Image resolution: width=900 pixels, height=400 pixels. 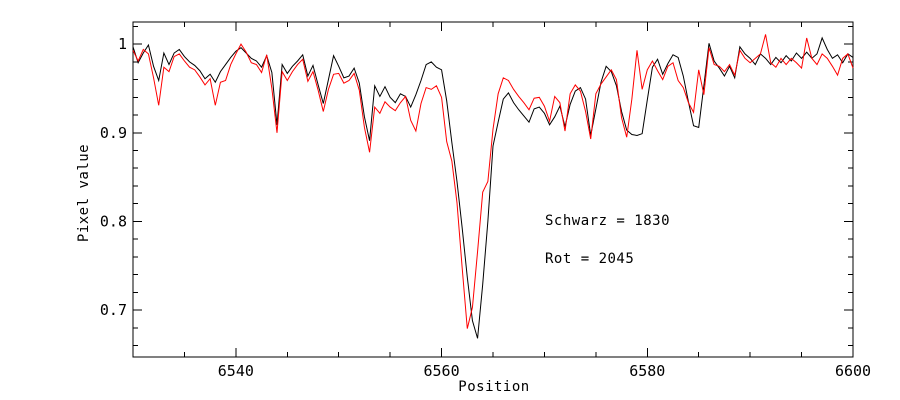 I want to click on y-axis-title: Pixel value, so click(x=84, y=193).